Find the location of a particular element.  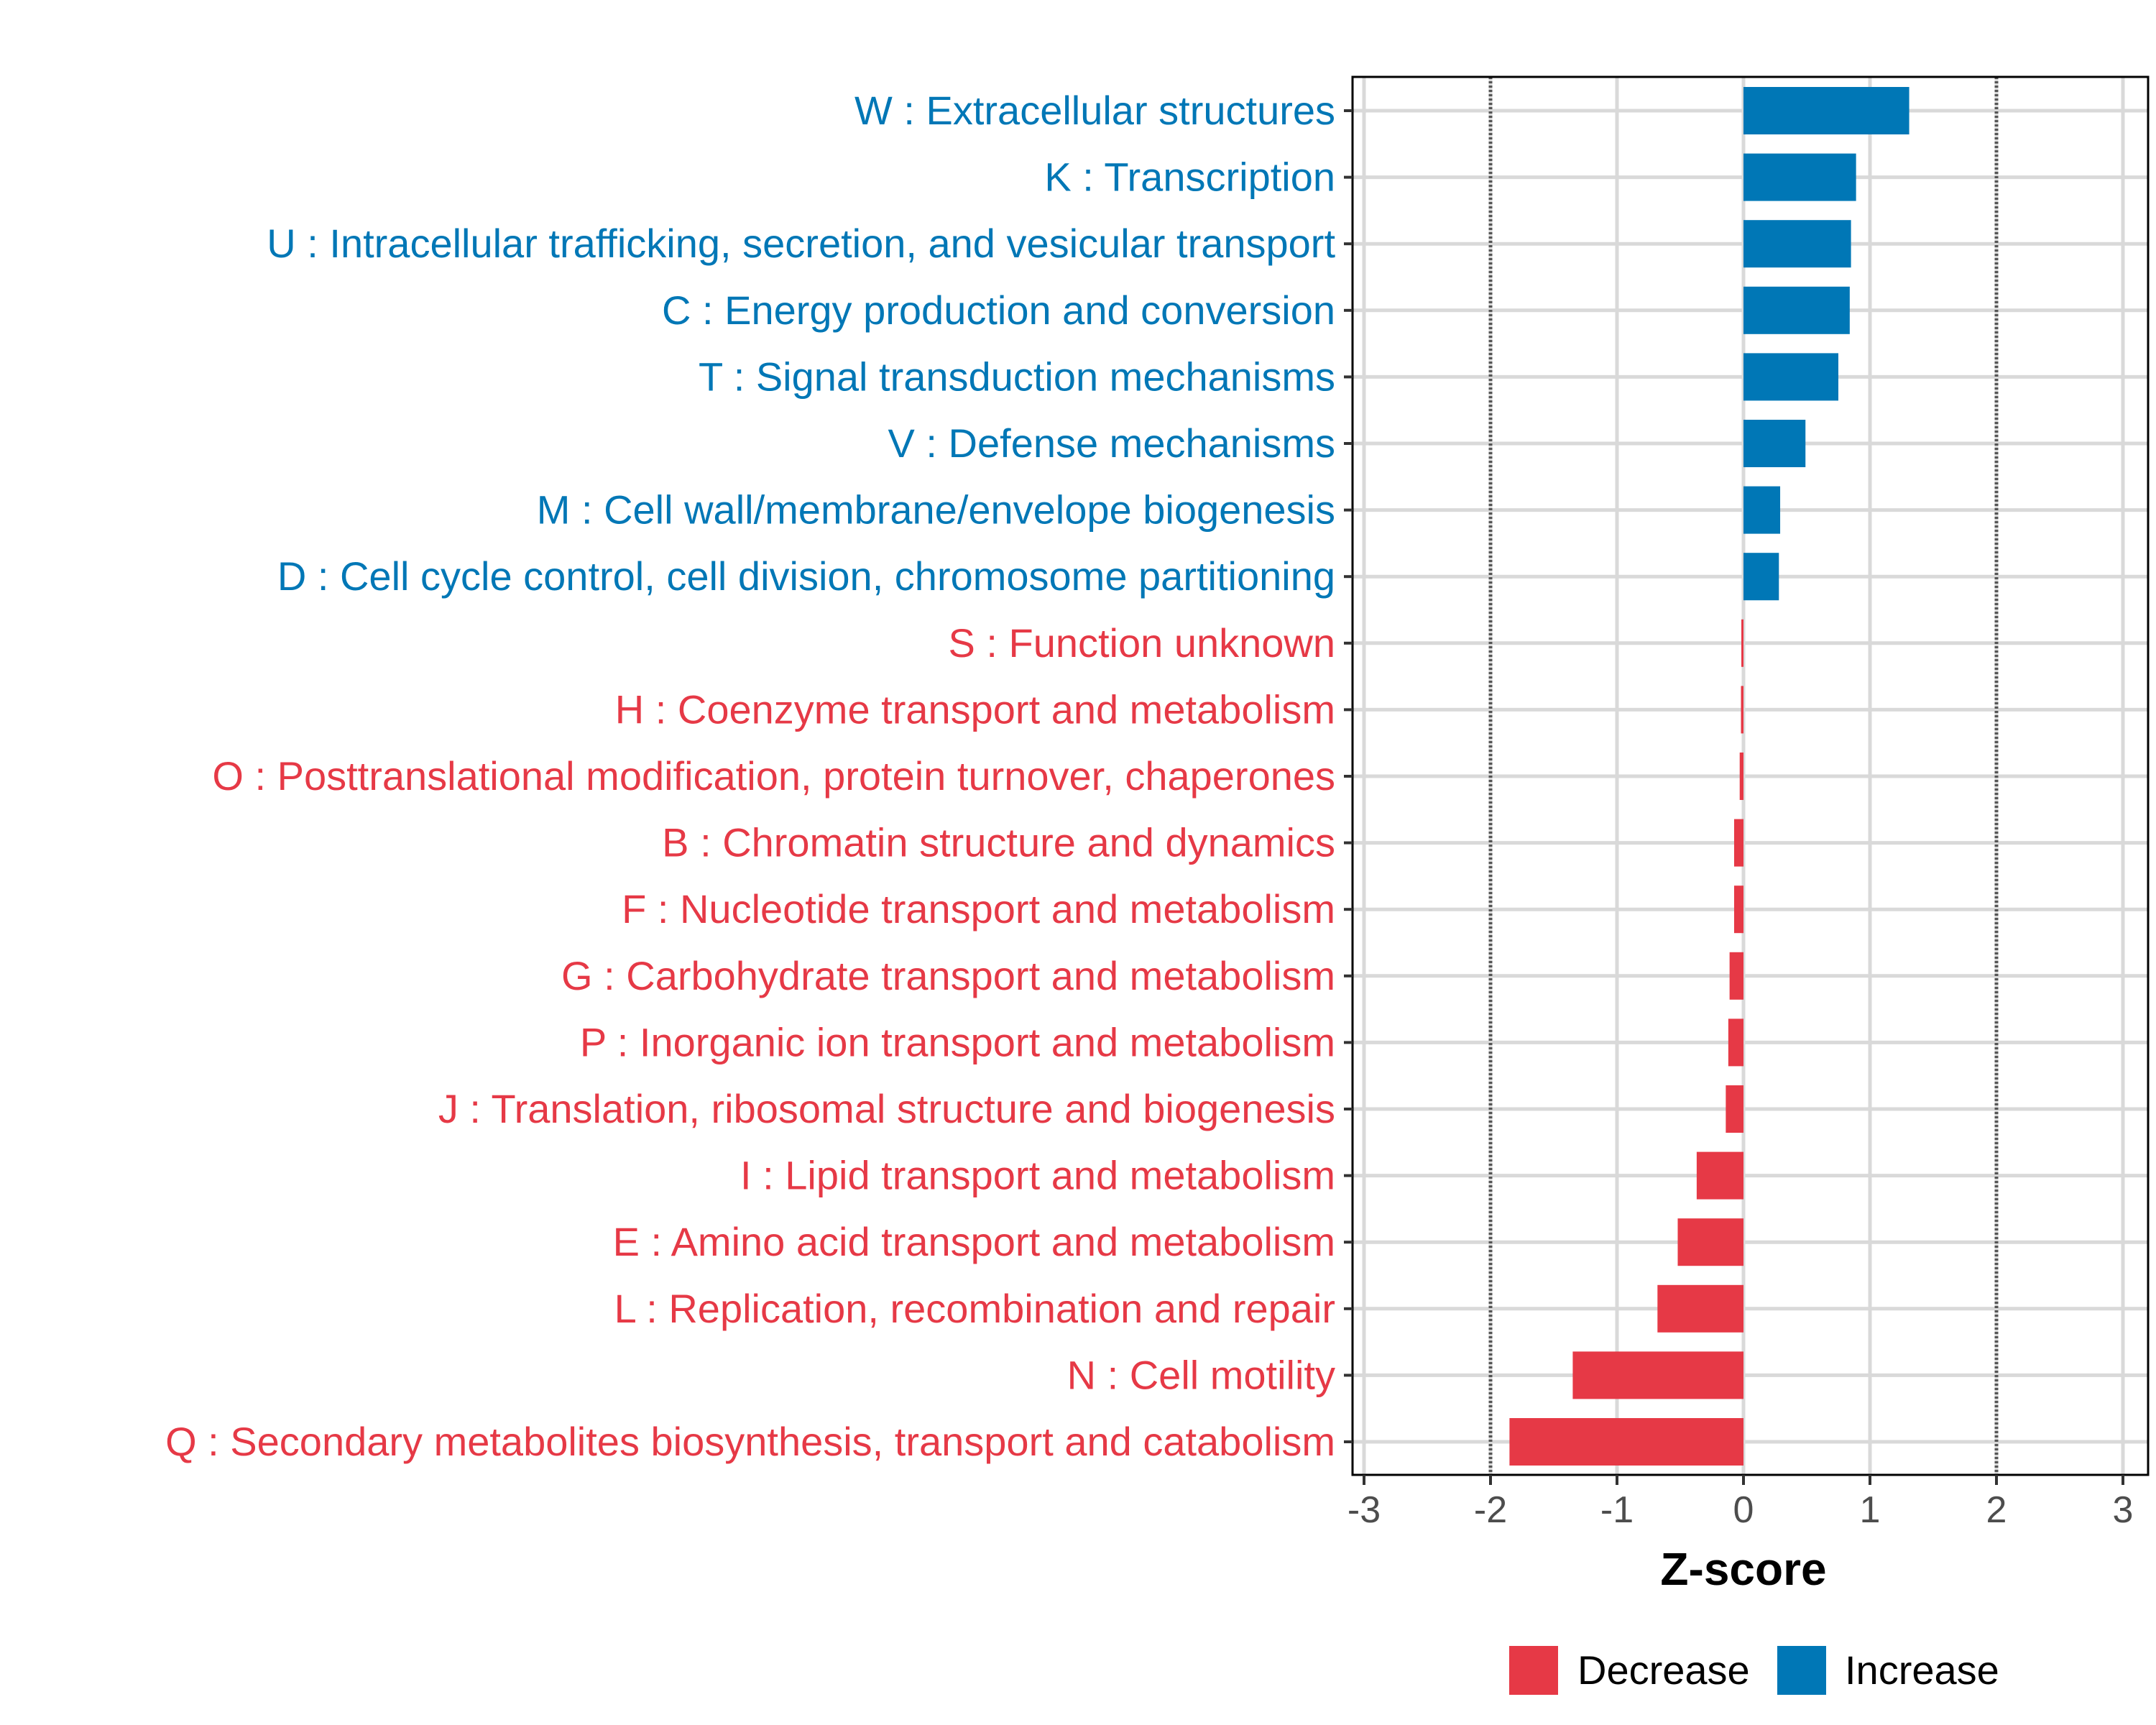

category-label: T : Signal transduction mechanisms is located at coordinates (1017, 376).